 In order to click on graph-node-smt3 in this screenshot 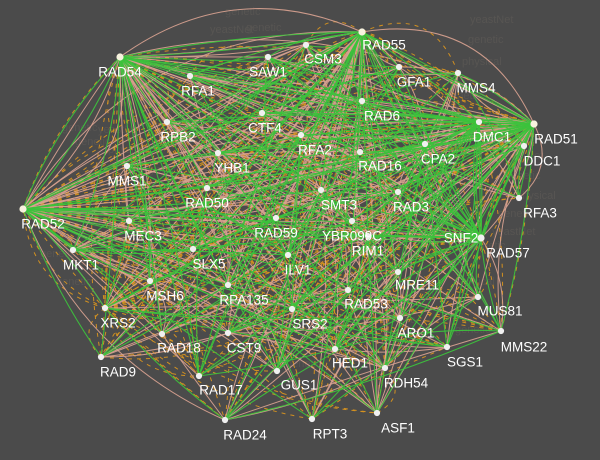, I will do `click(321, 190)`.